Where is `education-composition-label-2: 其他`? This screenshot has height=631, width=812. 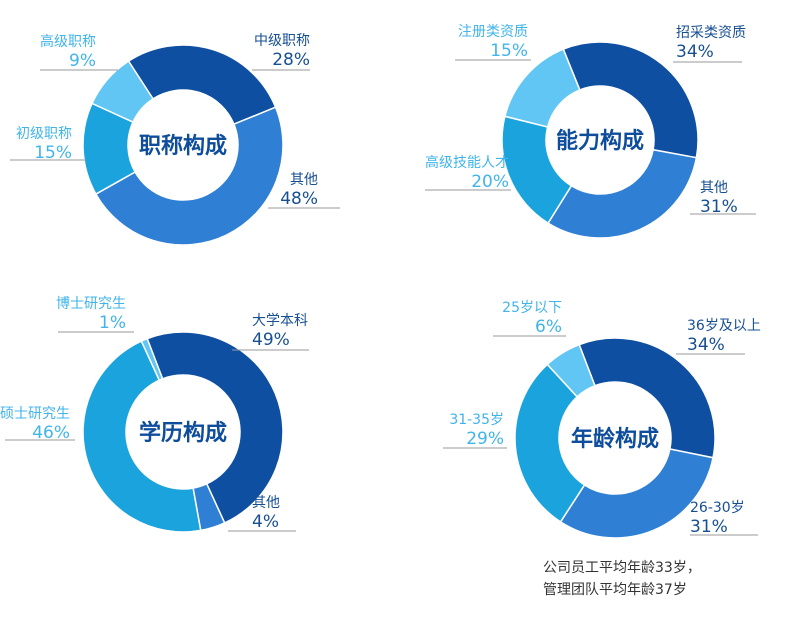 education-composition-label-2: 其他 is located at coordinates (266, 503).